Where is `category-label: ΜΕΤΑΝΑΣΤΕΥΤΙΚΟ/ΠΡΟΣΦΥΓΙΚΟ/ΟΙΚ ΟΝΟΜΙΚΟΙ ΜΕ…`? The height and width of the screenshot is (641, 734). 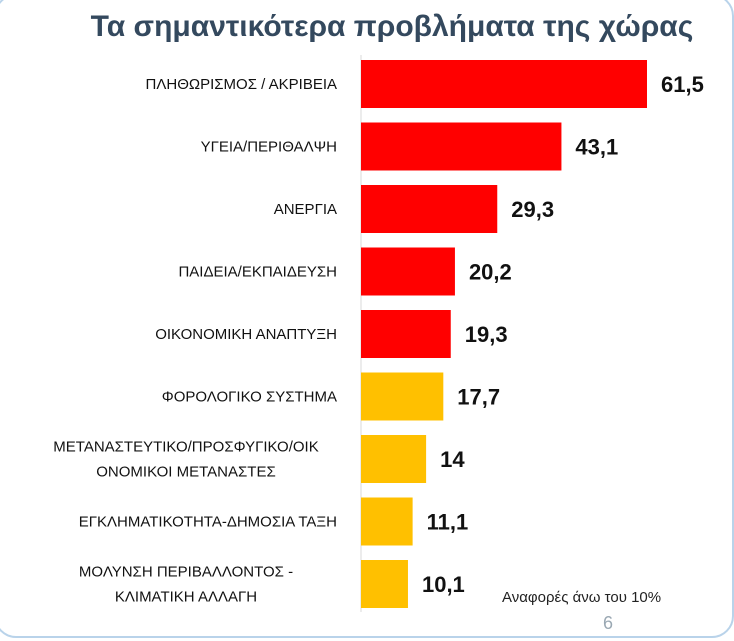
category-label: ΜΕΤΑΝΑΣΤΕΥΤΙΚΟ/ΠΡΟΣΦΥΓΙΚΟ/ΟΙΚ ΟΝΟΜΙΚΟΙ ΜΕ… is located at coordinates (185, 460).